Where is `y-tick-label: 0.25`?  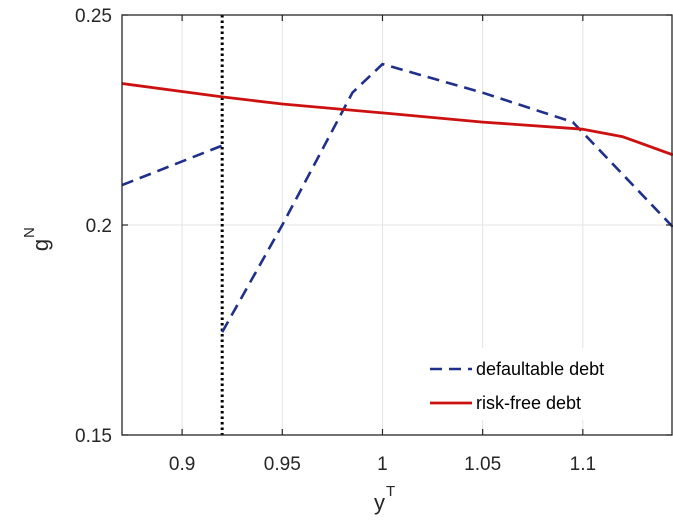
y-tick-label: 0.25 is located at coordinates (93, 16).